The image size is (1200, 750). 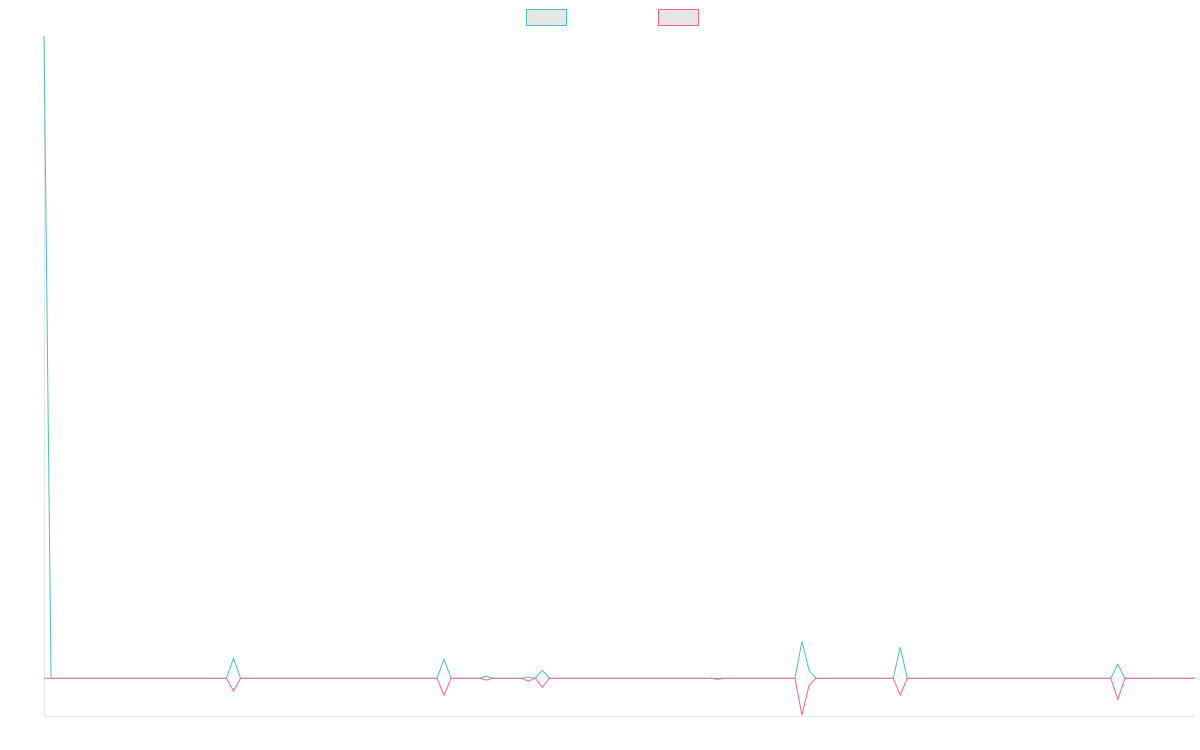 I want to click on series-line, so click(x=619, y=696).